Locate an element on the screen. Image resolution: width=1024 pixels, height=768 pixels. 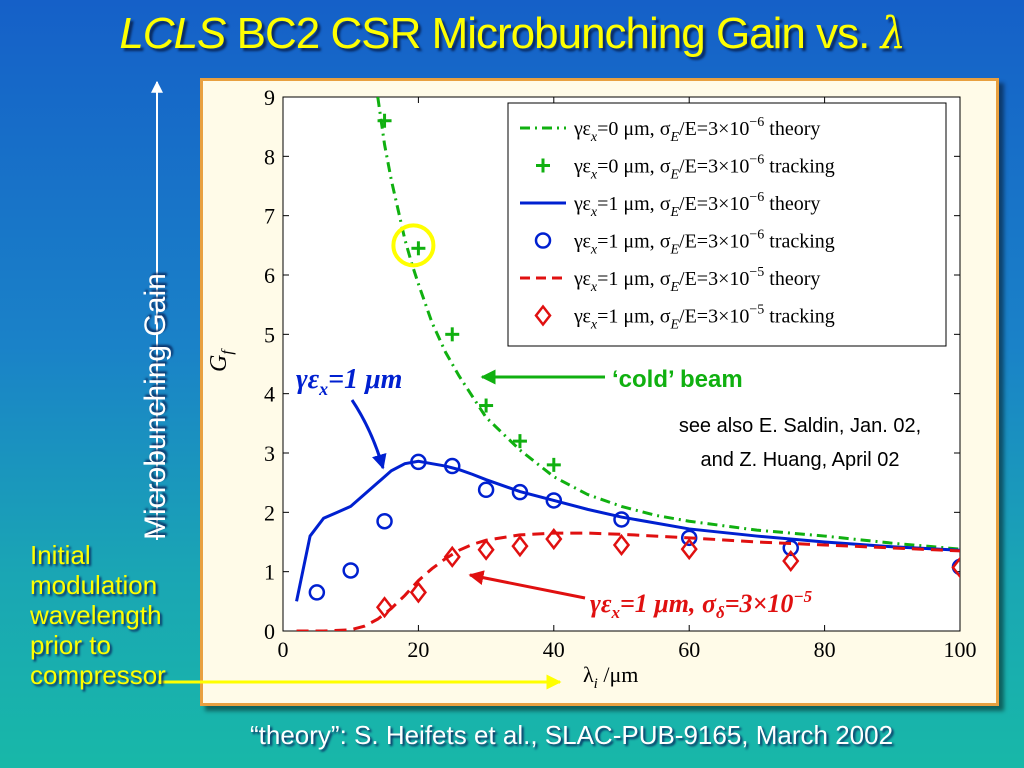
cold-beam-label: ‘cold’ beam is located at coordinates (677, 379).